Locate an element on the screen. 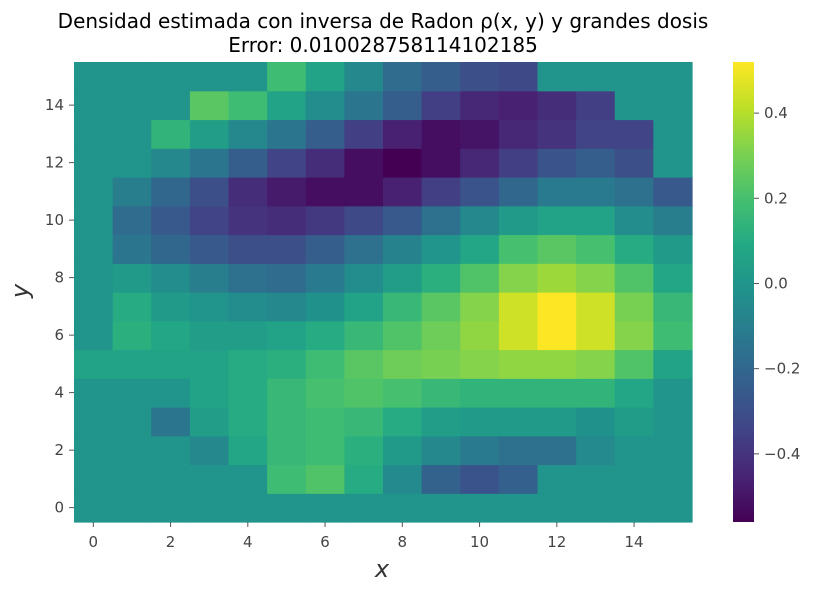  y-tick-label: 0 is located at coordinates (59, 508).